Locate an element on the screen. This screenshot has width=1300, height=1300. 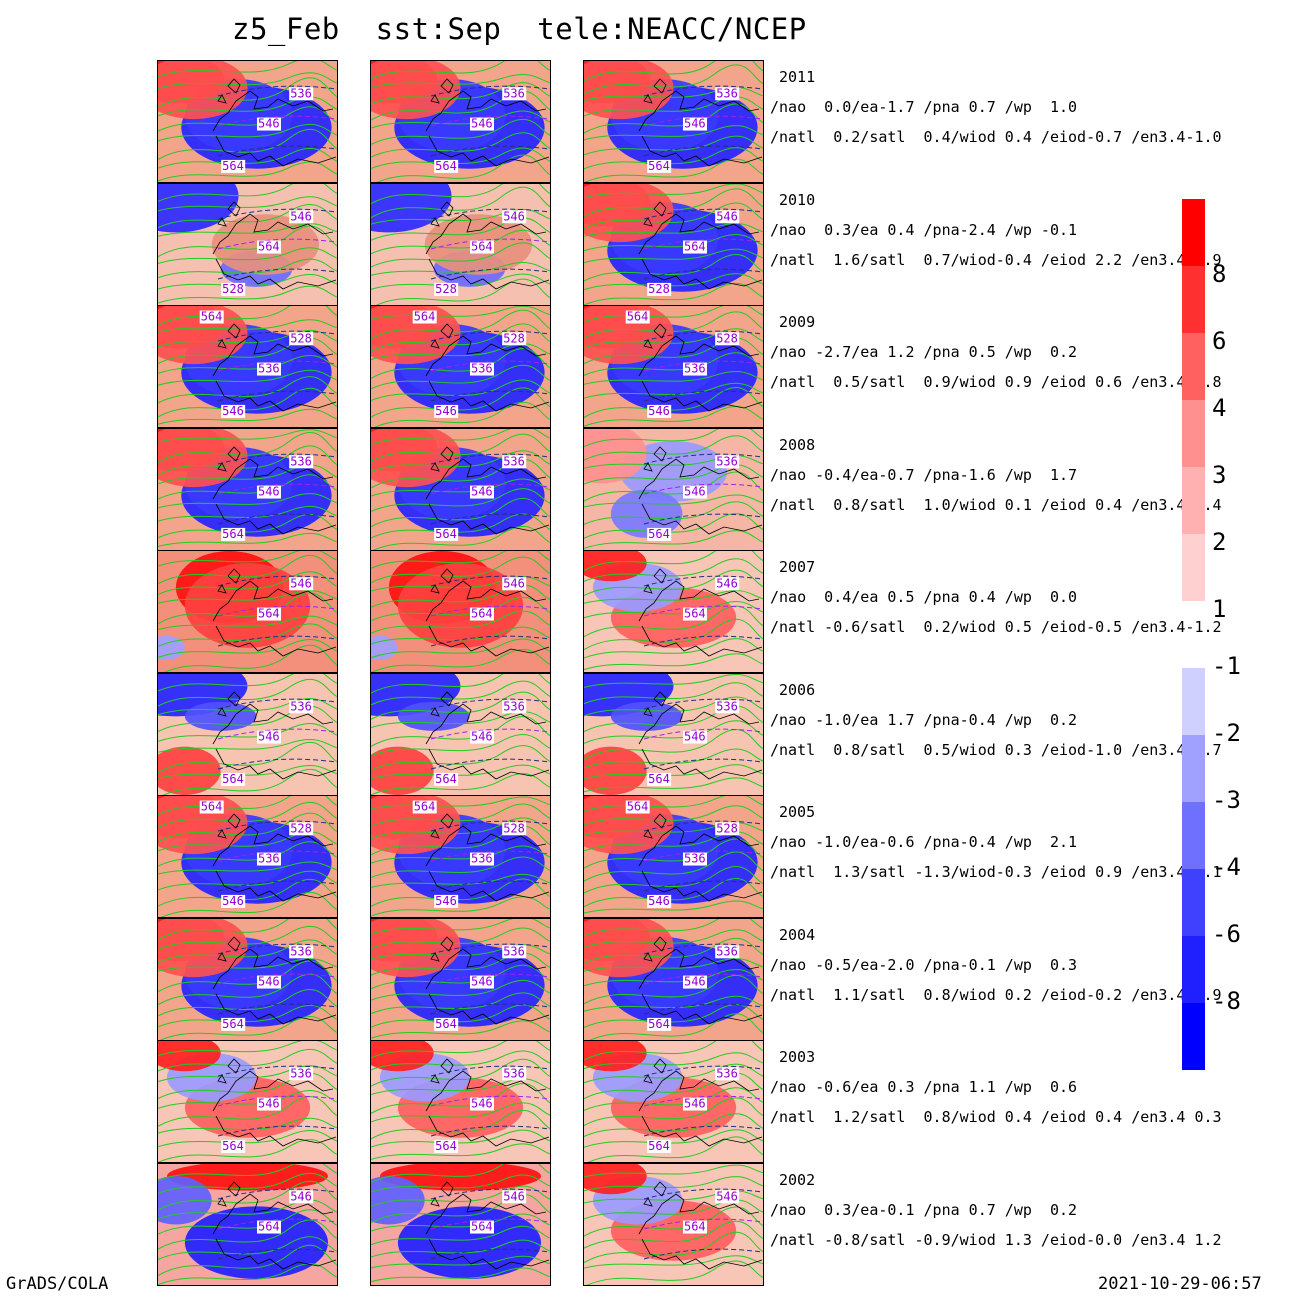
map-panel-2004-1: 536 546 564 is located at coordinates (247, 979).